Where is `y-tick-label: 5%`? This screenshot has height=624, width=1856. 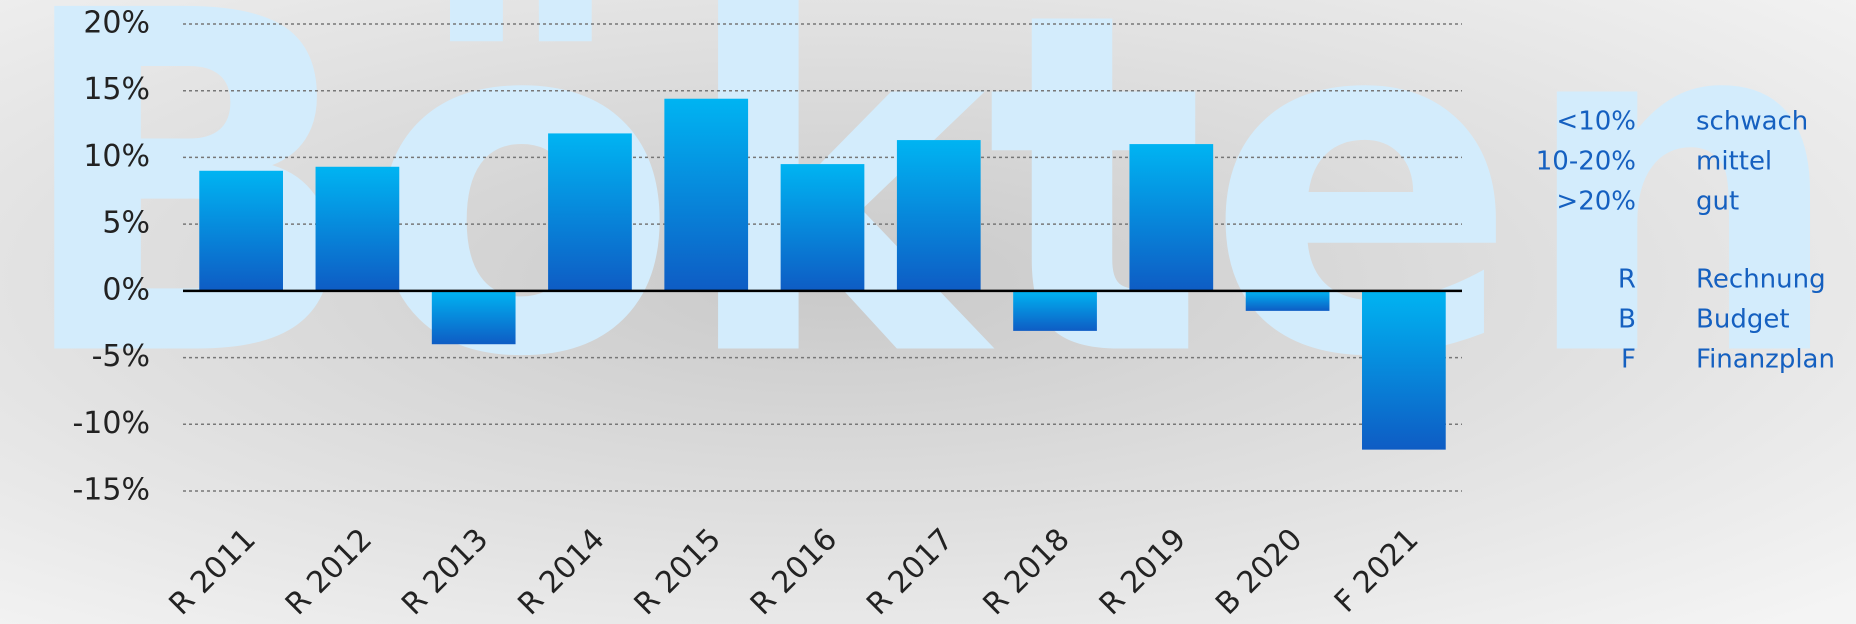 y-tick-label: 5% is located at coordinates (126, 223).